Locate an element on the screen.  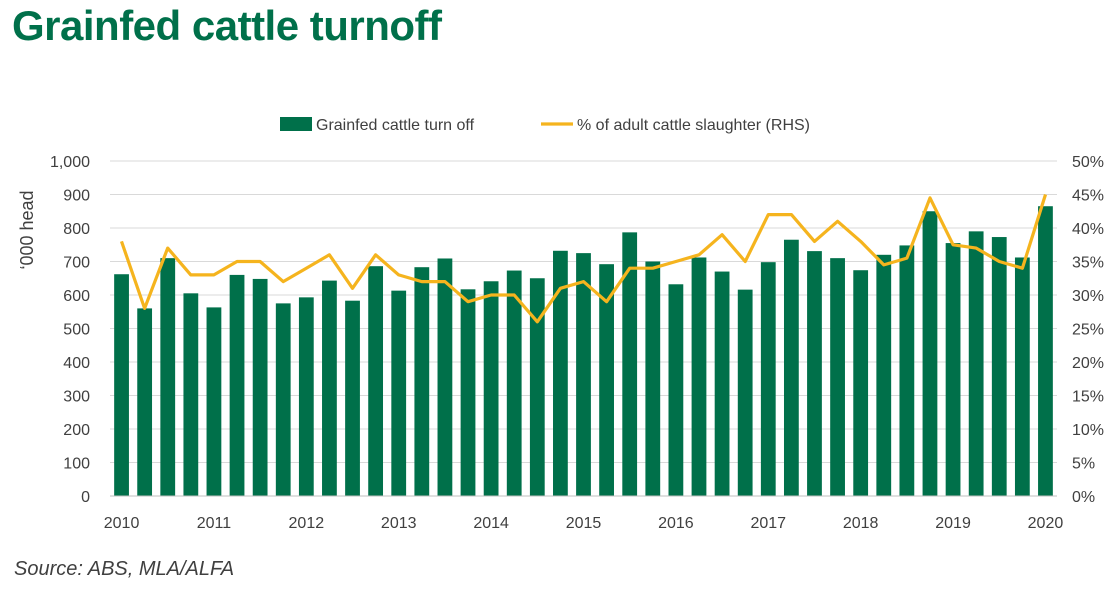
x-tick-label: 2015 is located at coordinates (584, 523).